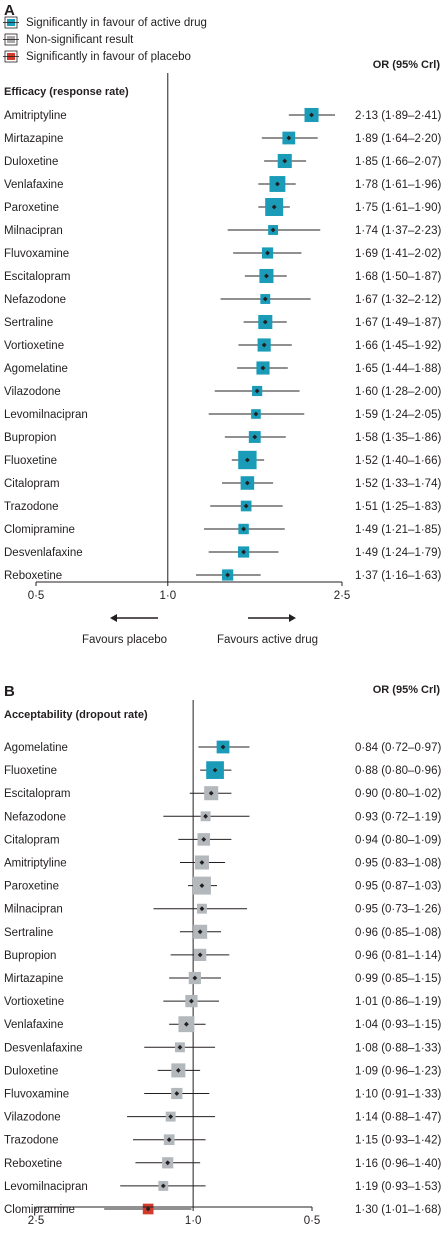 The image size is (447, 1243). What do you see at coordinates (398, 231) in the screenshot?
I see `or-value-label: 1·74 (1·37–2·23)` at bounding box center [398, 231].